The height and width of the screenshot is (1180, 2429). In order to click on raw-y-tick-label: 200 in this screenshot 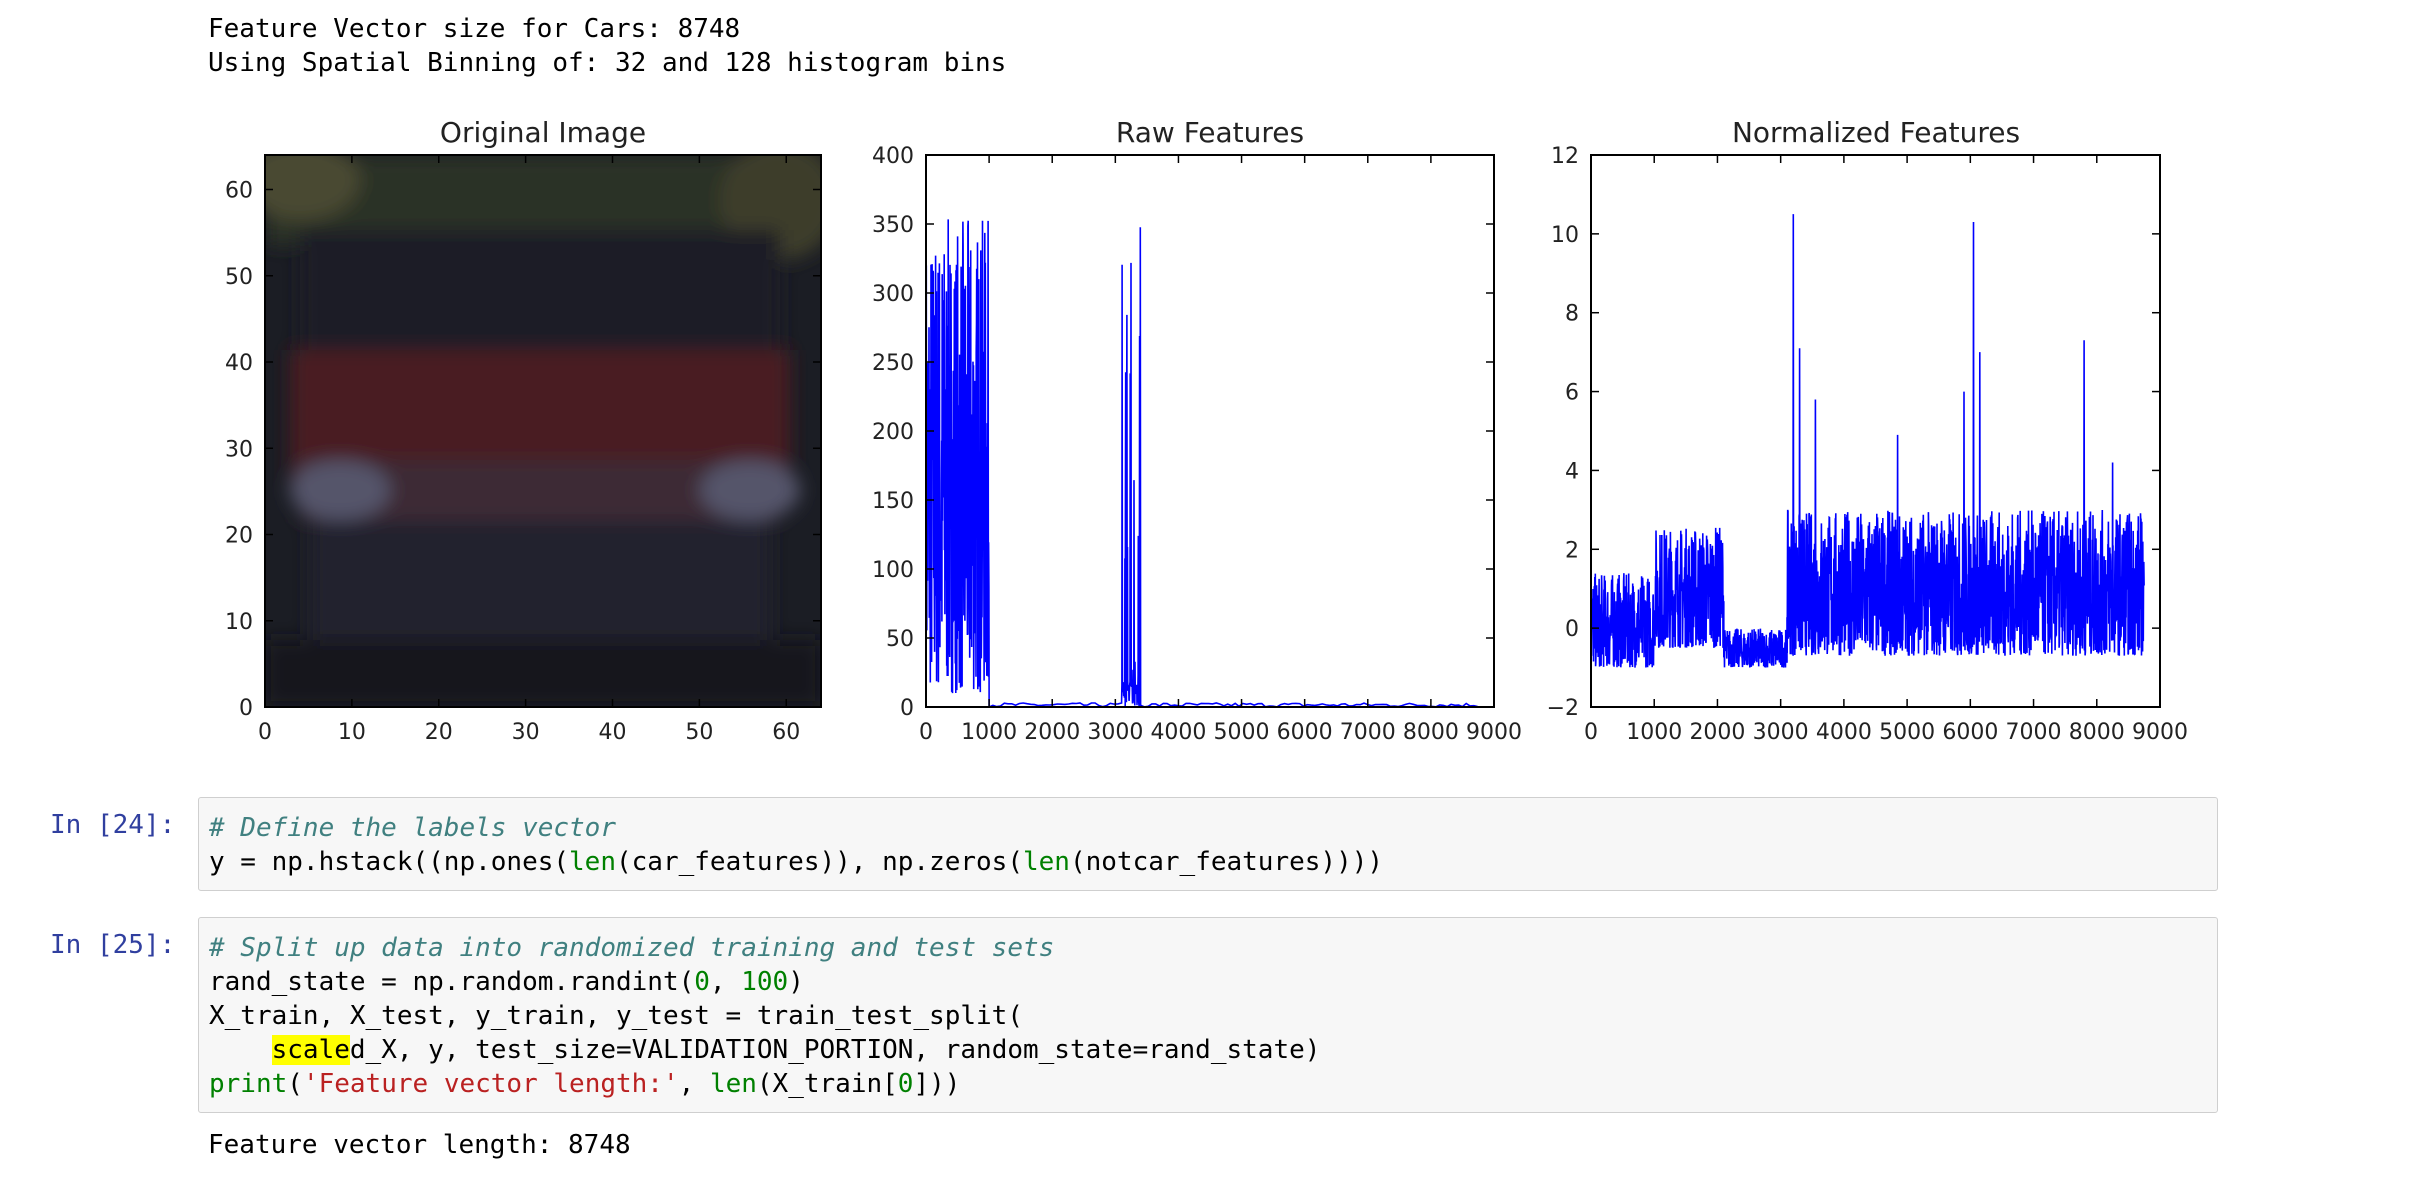, I will do `click(893, 432)`.